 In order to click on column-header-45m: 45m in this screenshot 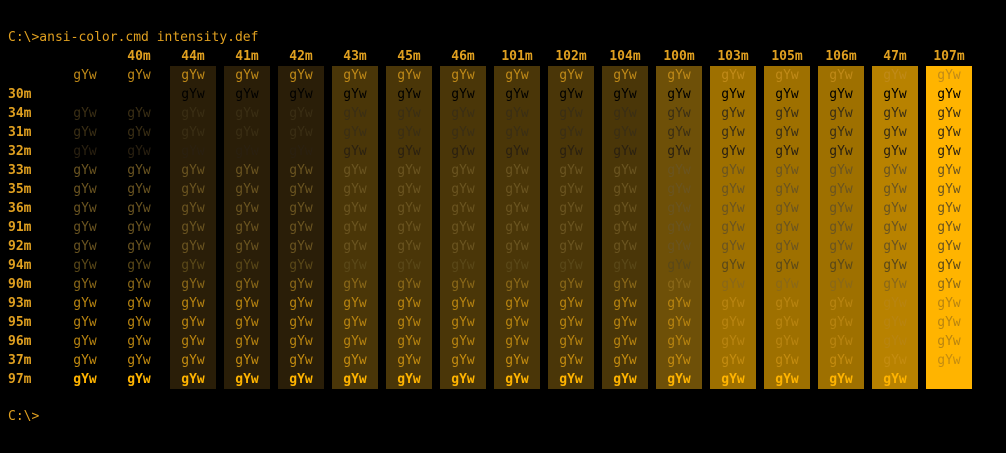, I will do `click(409, 56)`.